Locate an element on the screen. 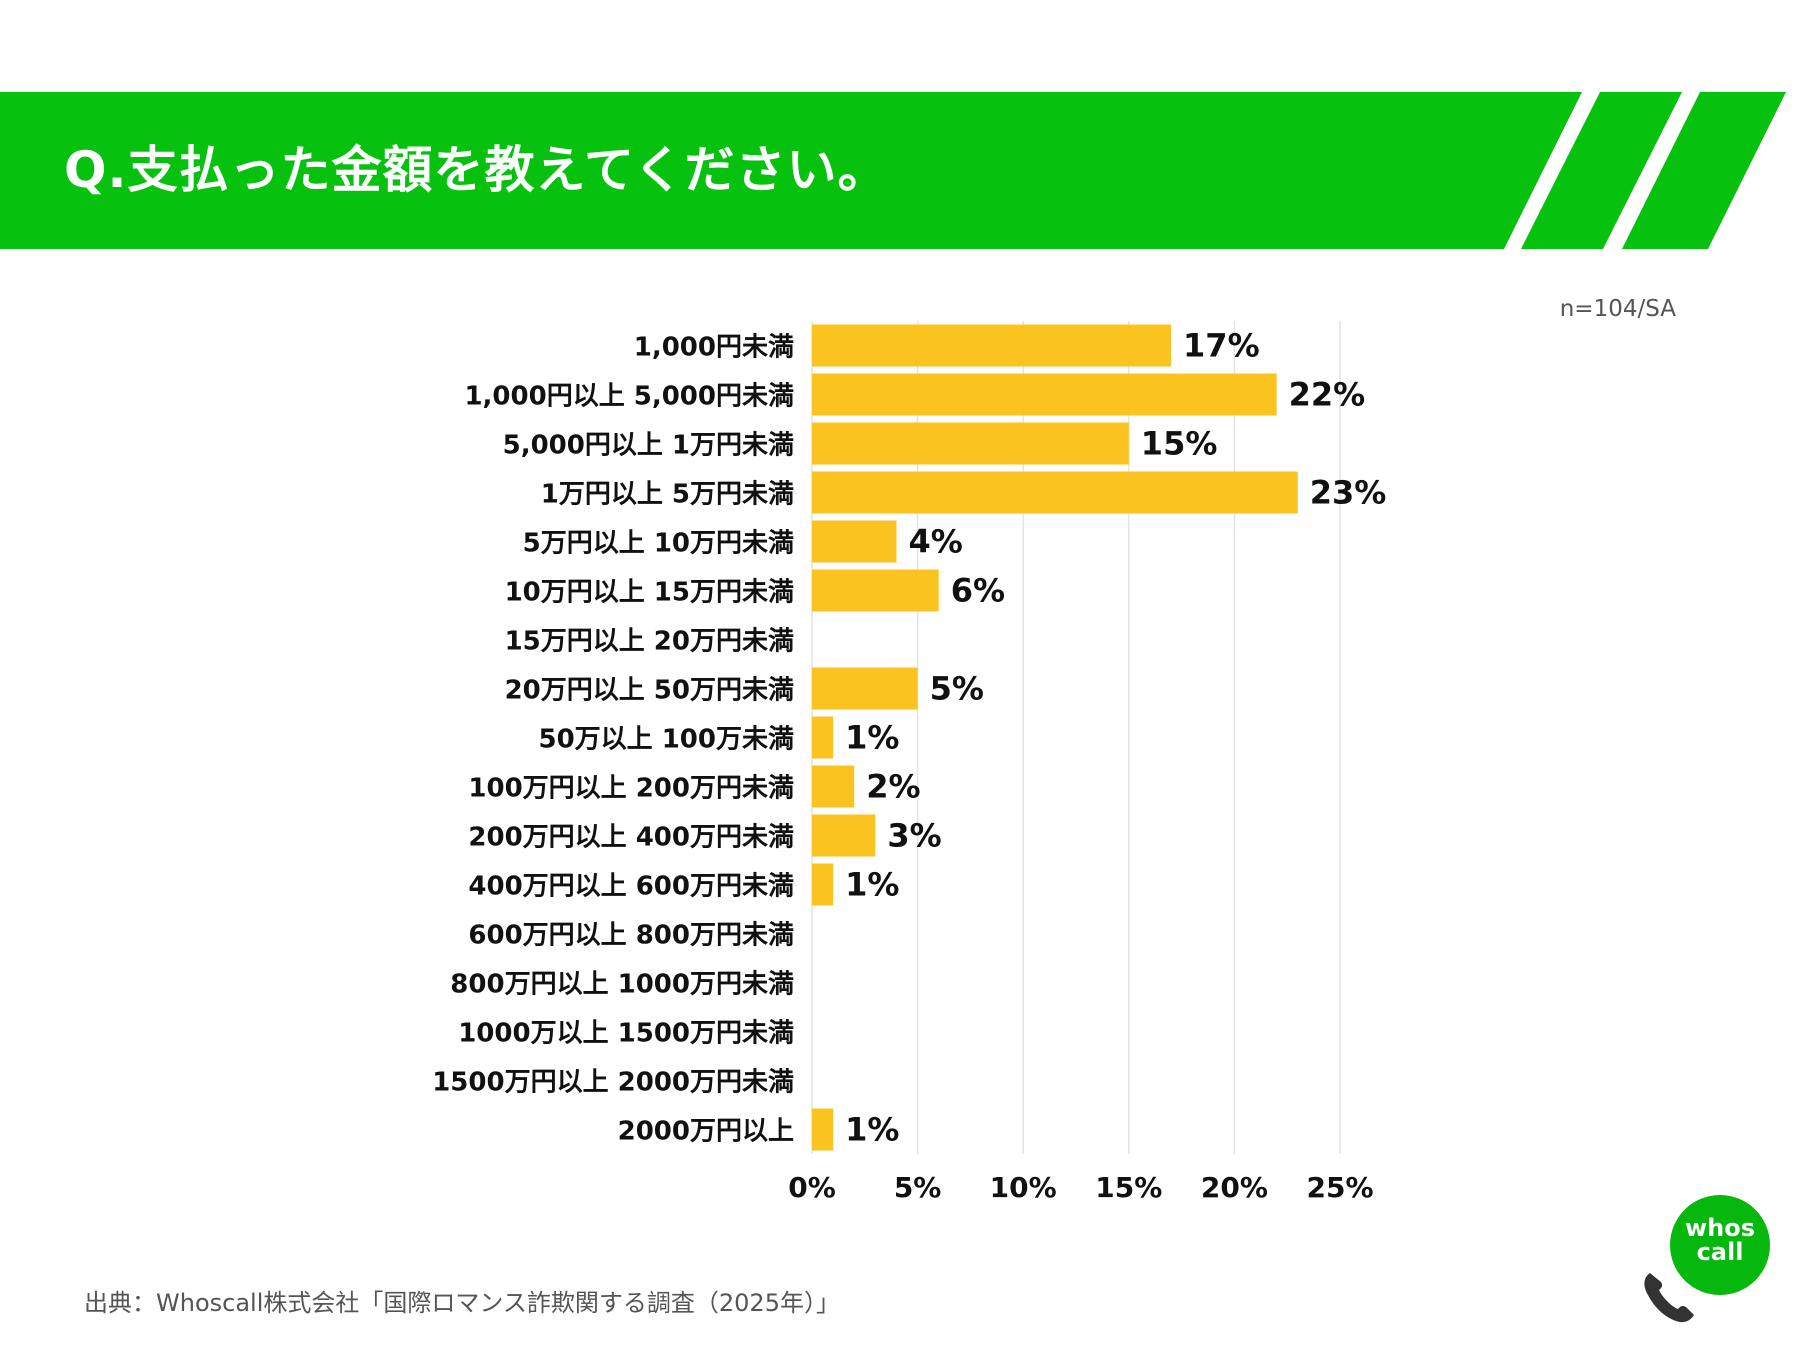 The image size is (1800, 1350). data-label: 22% is located at coordinates (1327, 395).